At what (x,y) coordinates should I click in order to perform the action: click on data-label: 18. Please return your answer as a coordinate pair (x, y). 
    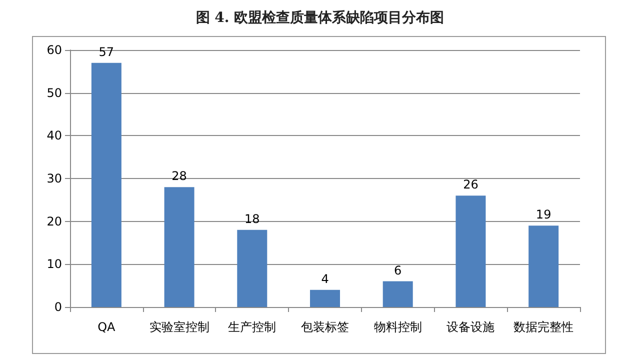
    Looking at the image, I should click on (252, 219).